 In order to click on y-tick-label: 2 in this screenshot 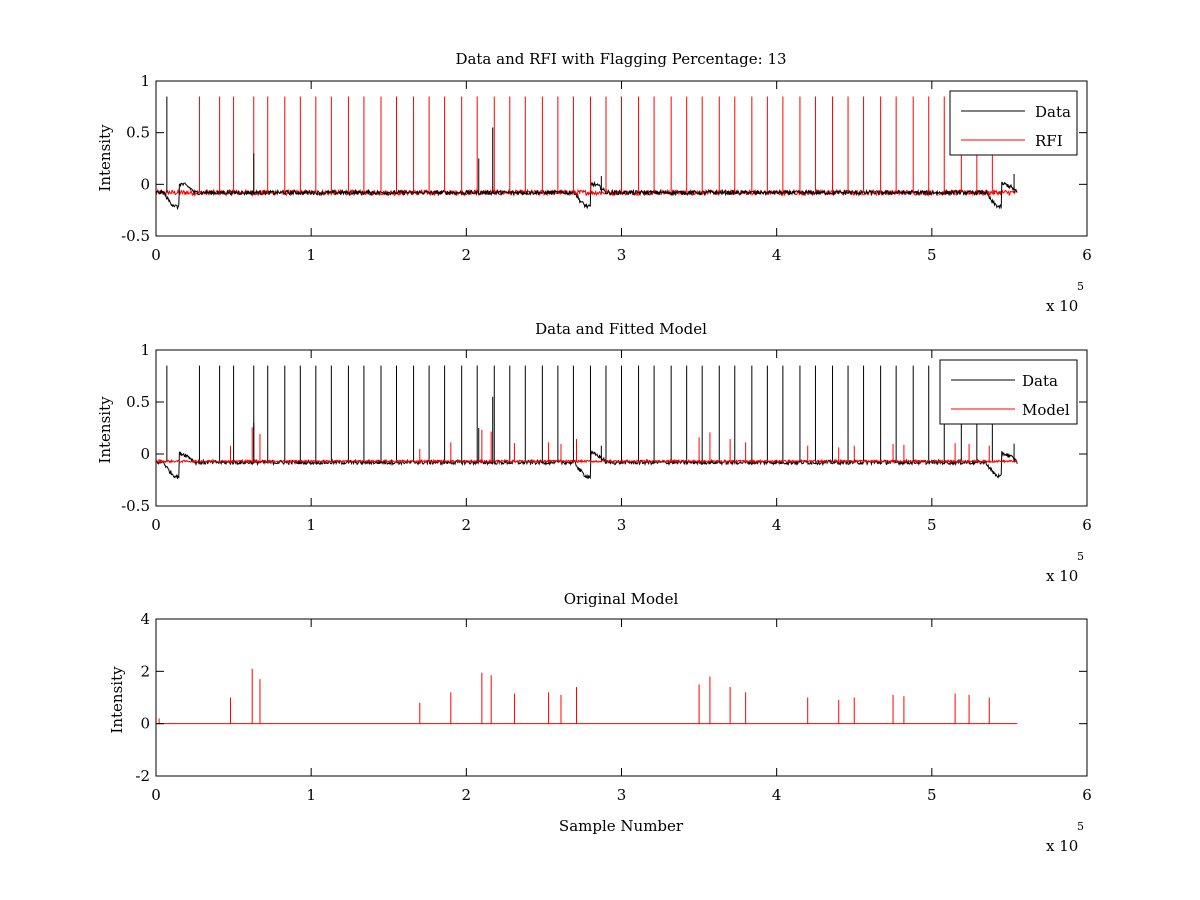, I will do `click(145, 671)`.